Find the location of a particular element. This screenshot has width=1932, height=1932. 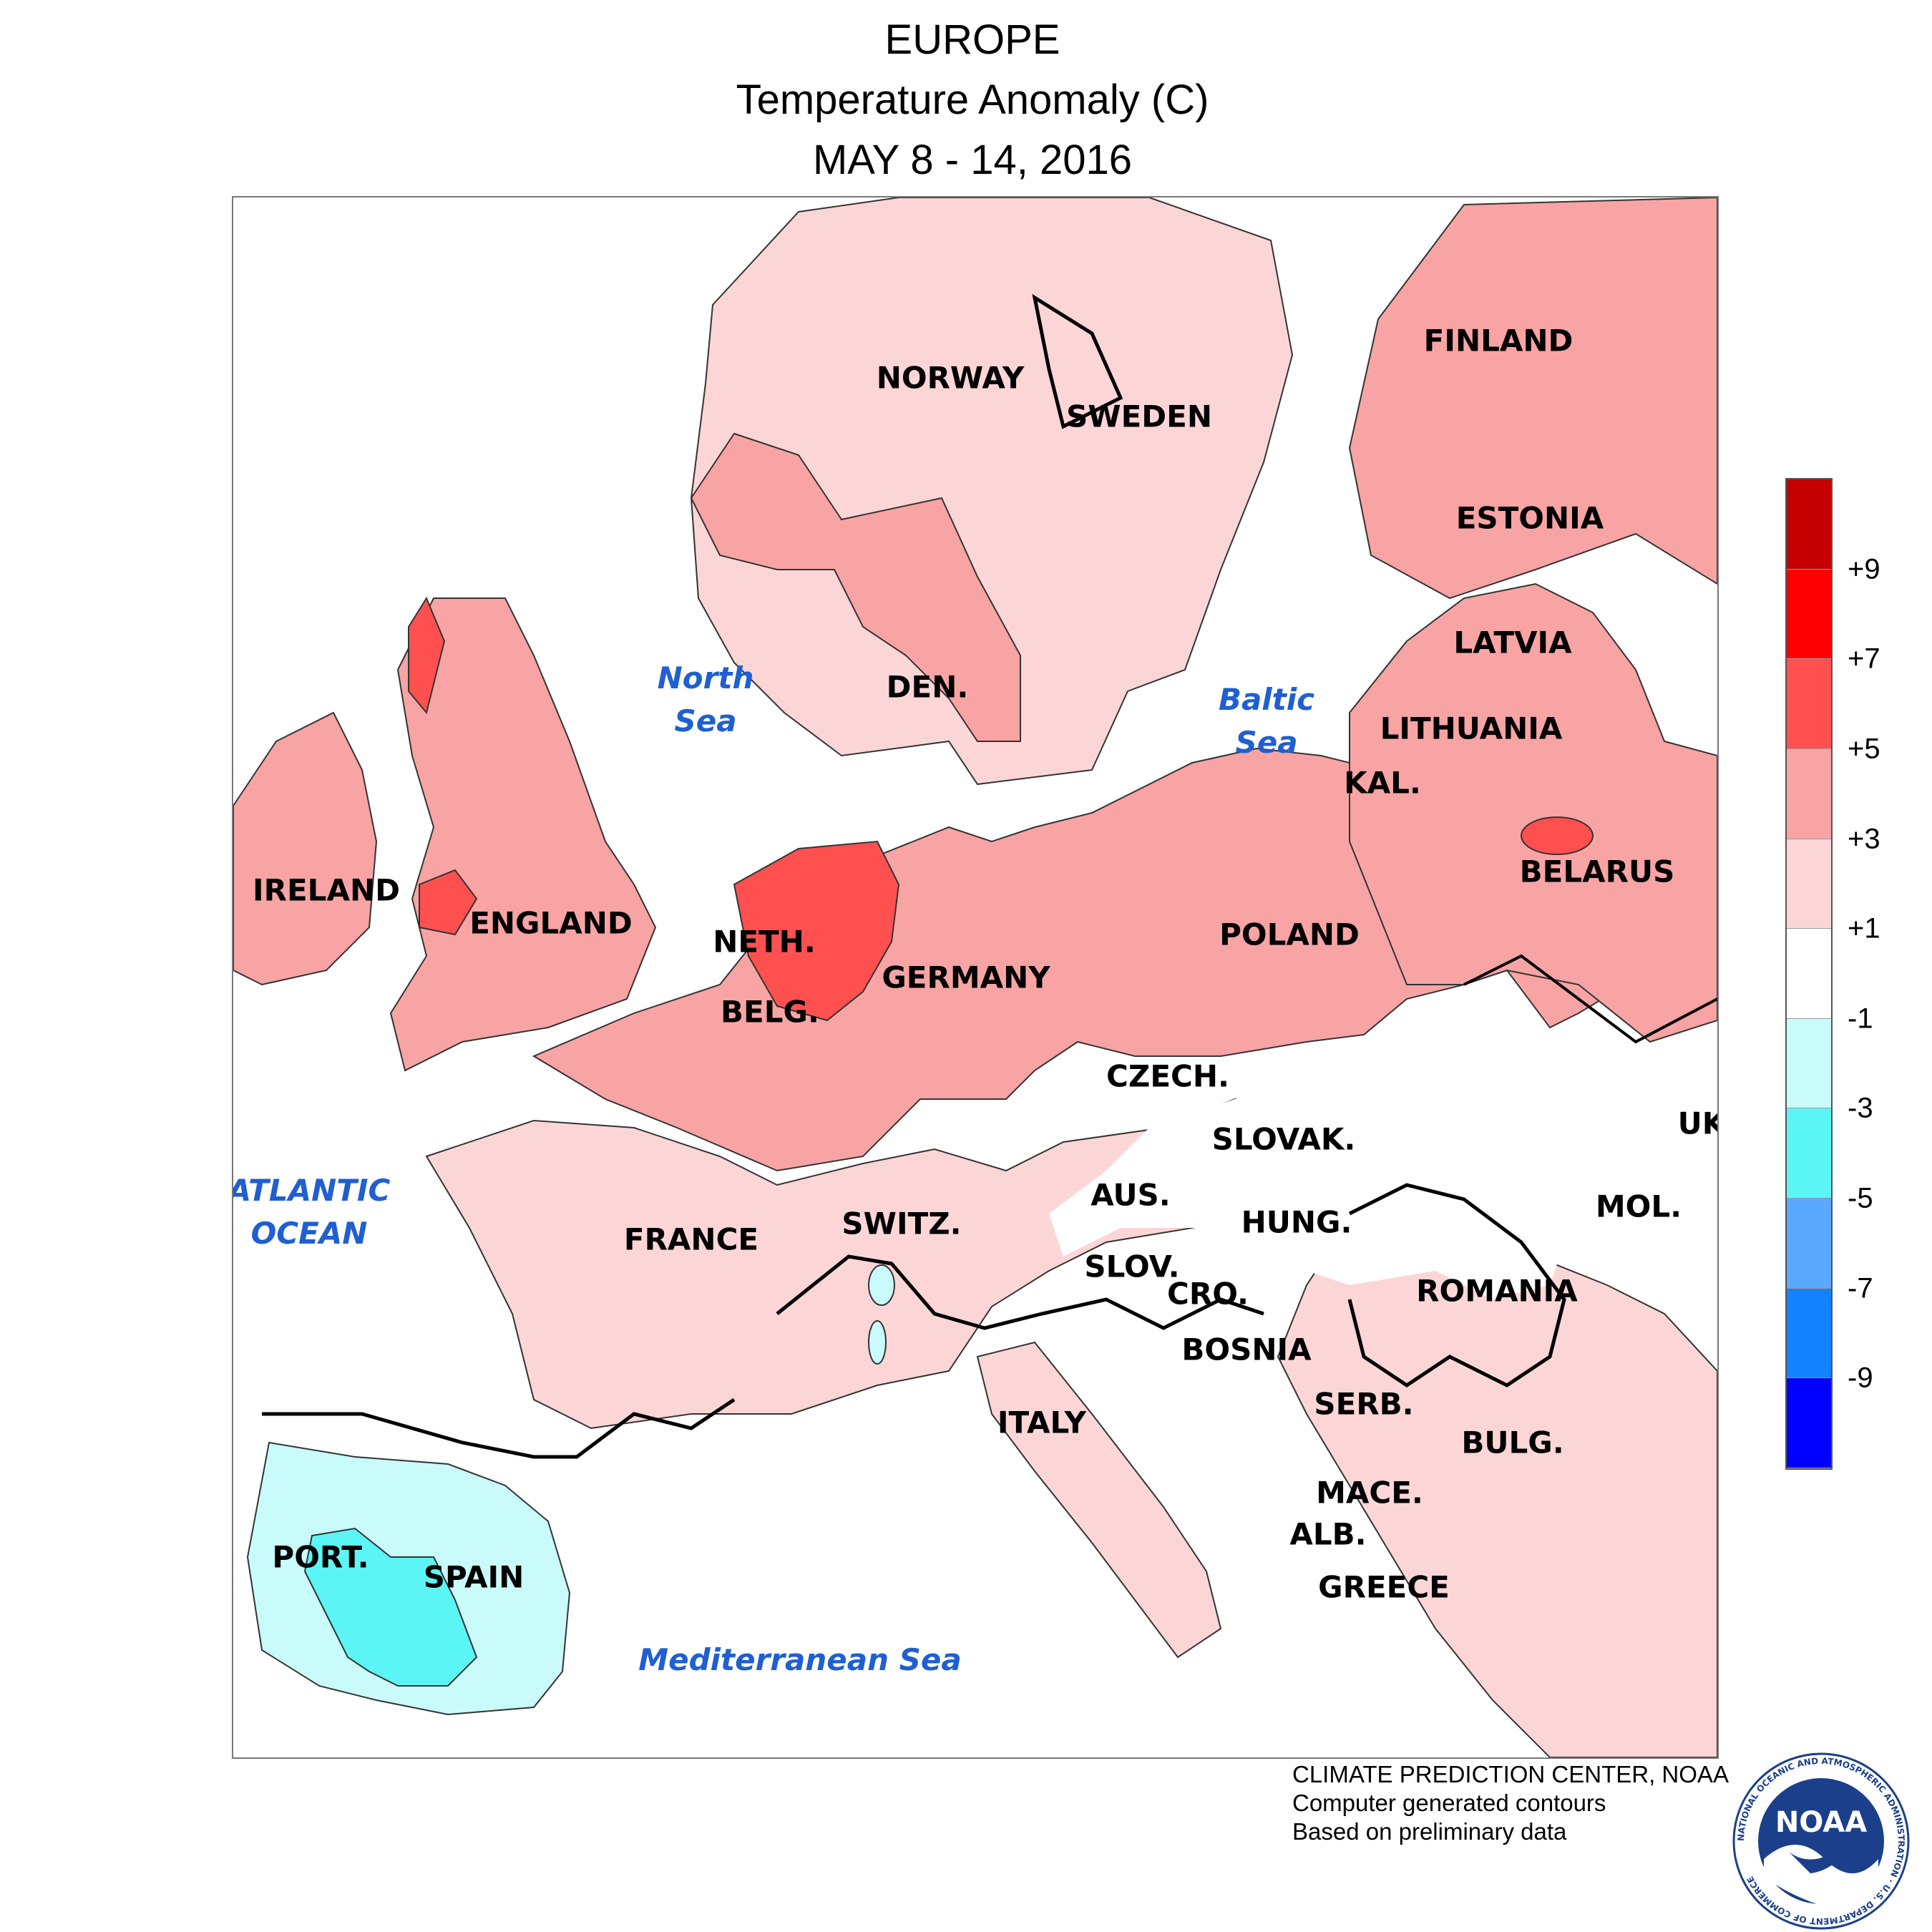

label-greece: GREECE is located at coordinates (1384, 1587).